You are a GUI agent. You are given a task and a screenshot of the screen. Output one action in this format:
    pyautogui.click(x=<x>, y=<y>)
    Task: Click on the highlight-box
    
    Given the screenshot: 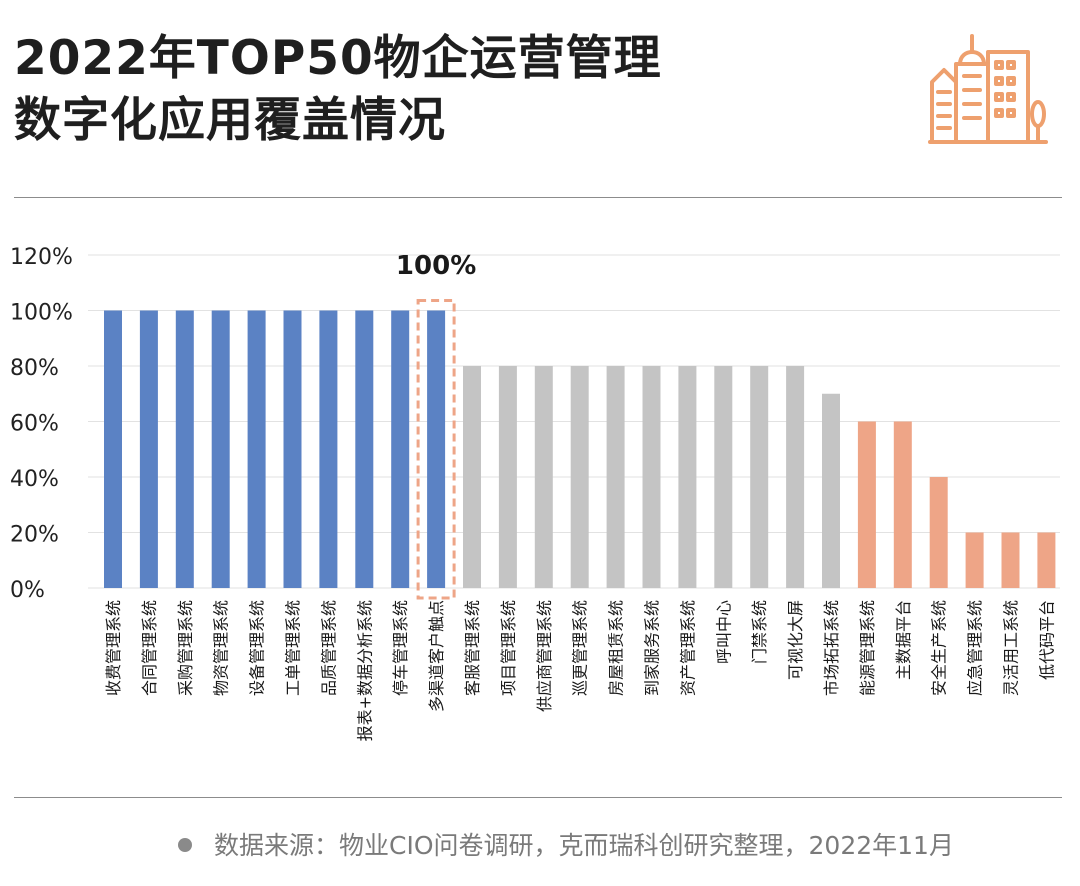 What is the action you would take?
    pyautogui.click(x=436, y=449)
    